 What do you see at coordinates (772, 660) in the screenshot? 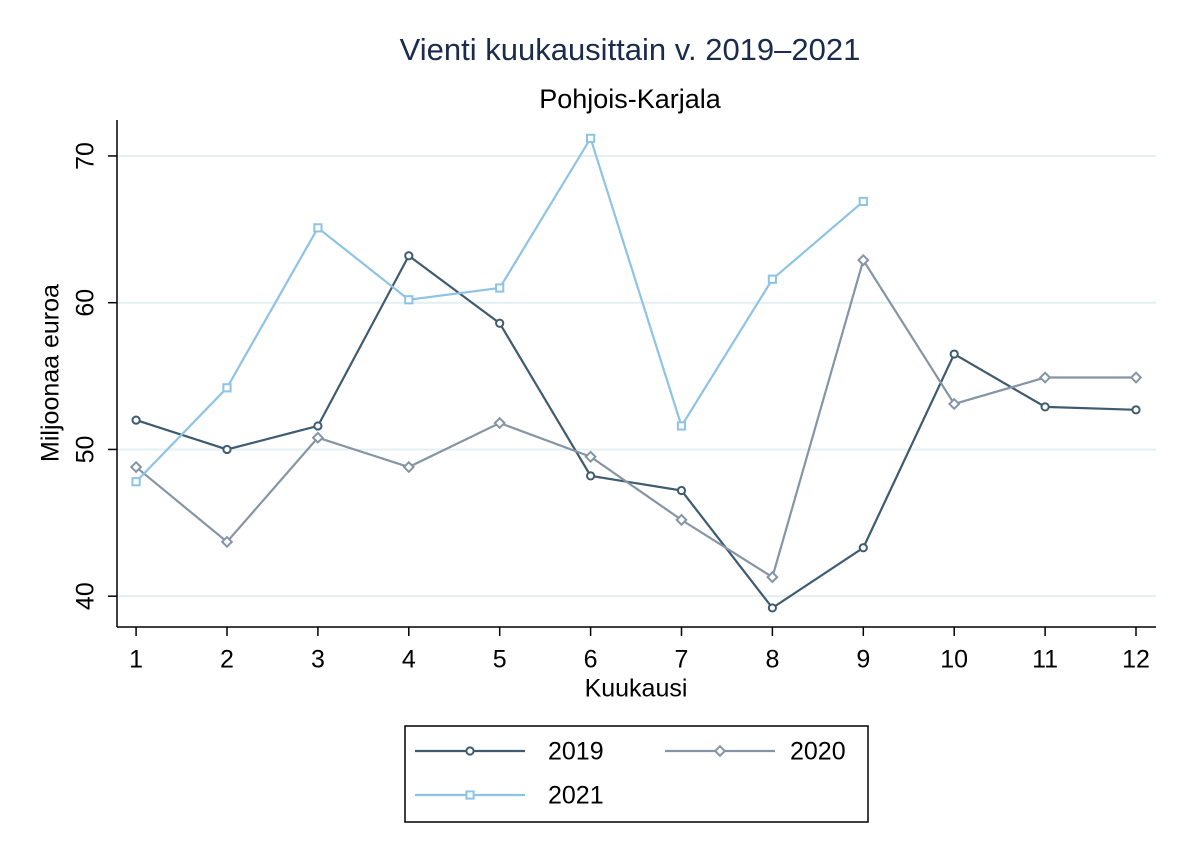
I see `x-tick-label: 8` at bounding box center [772, 660].